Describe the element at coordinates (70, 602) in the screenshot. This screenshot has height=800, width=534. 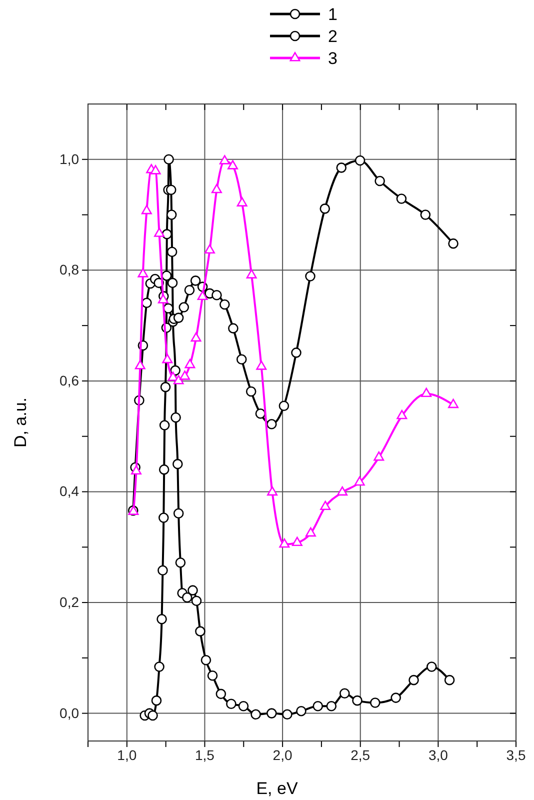
I see `y-tick-label: 0,2` at that location.